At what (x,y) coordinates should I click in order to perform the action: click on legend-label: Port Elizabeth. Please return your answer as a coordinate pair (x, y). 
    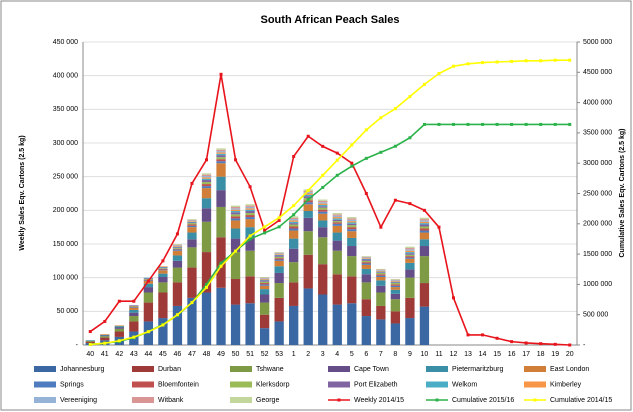
    Looking at the image, I should click on (376, 384).